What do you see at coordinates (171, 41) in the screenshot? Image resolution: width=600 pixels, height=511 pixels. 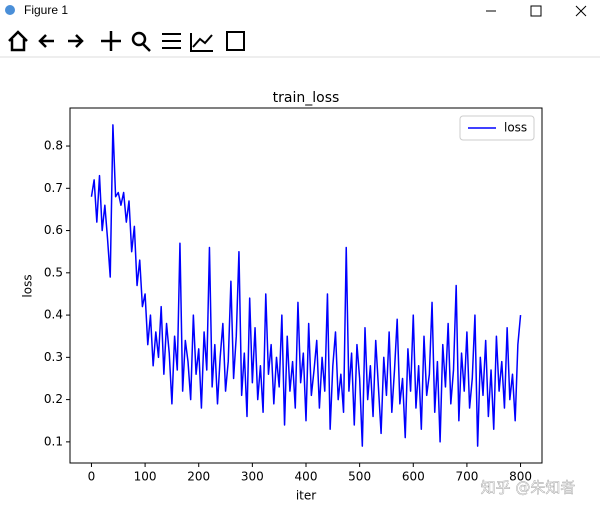 I see `configure-button` at bounding box center [171, 41].